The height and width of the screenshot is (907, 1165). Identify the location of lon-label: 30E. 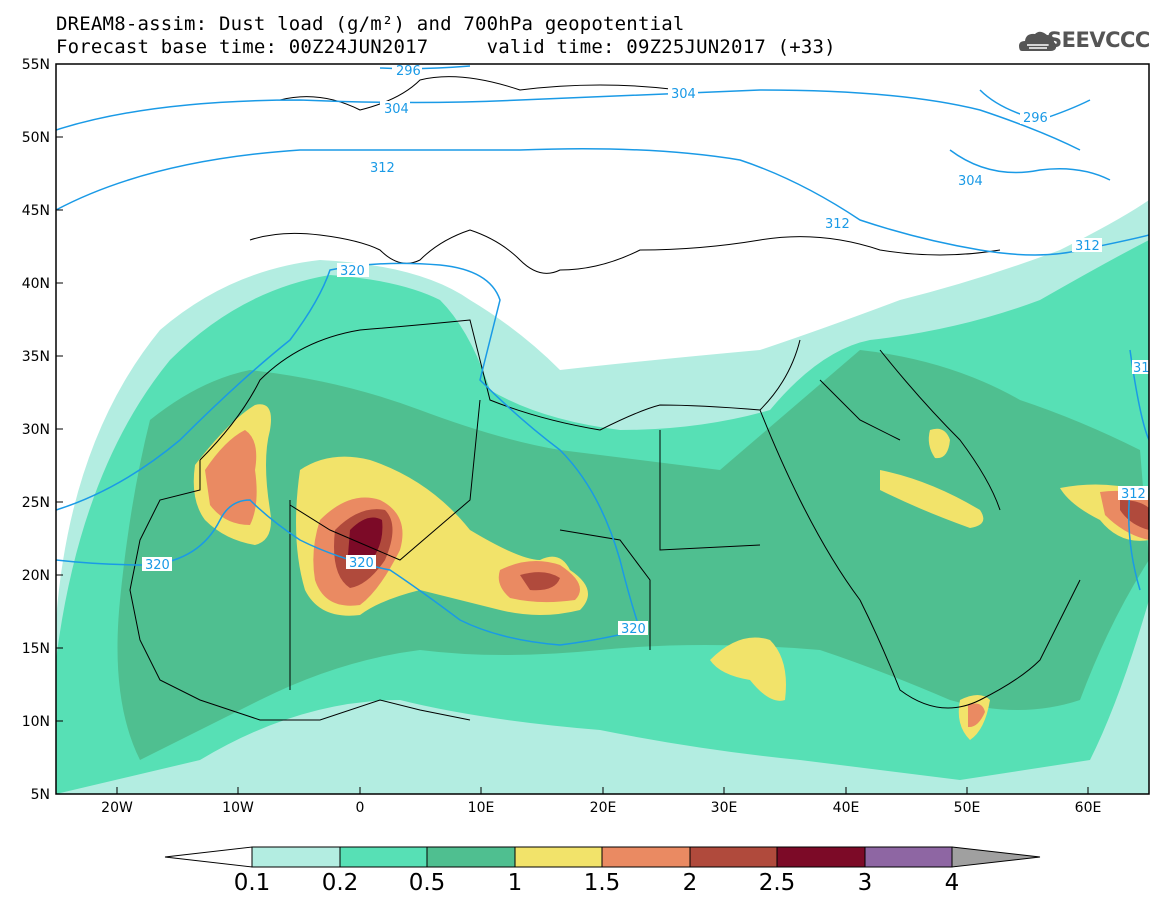
(724, 808).